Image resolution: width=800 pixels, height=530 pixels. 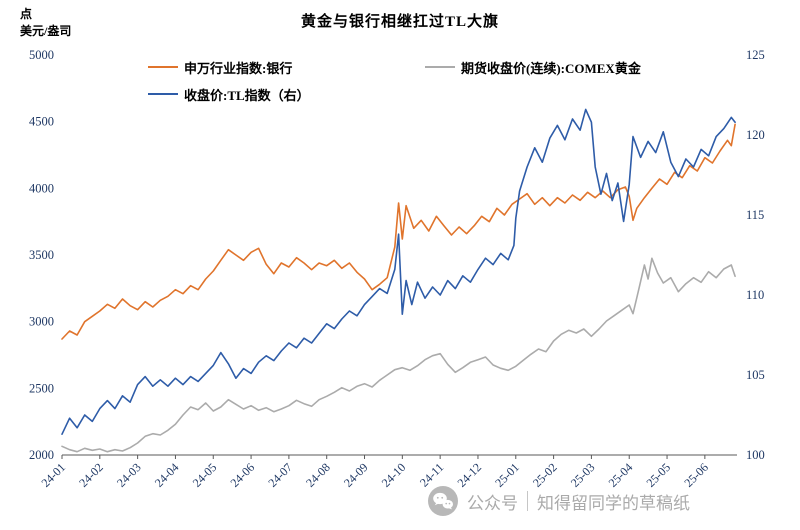 I want to click on left-axis-tick-label: 4000, so click(x=41, y=188).